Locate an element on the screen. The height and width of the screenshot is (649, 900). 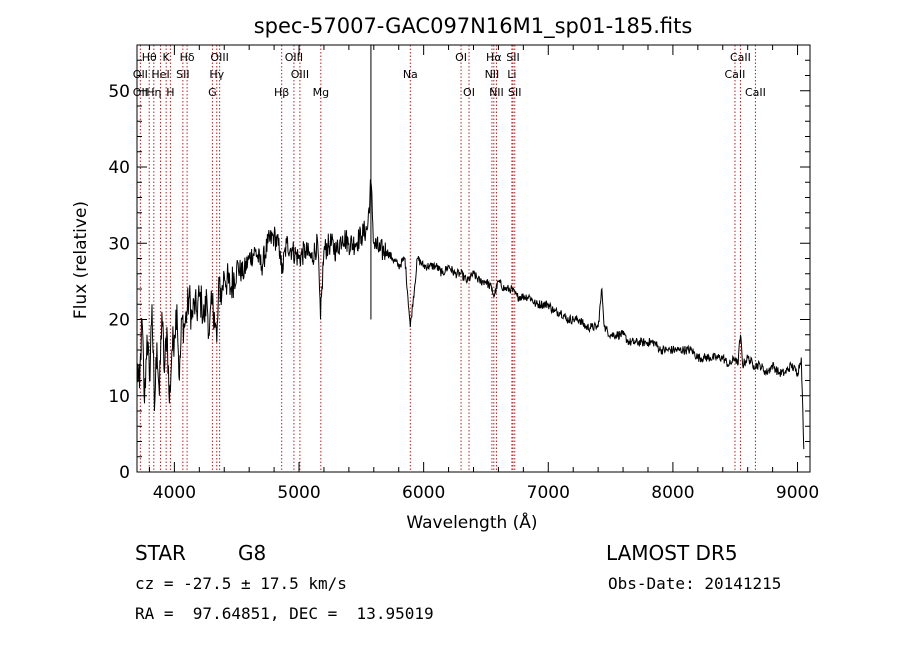
y-tick-label: 20 is located at coordinates (119, 321).